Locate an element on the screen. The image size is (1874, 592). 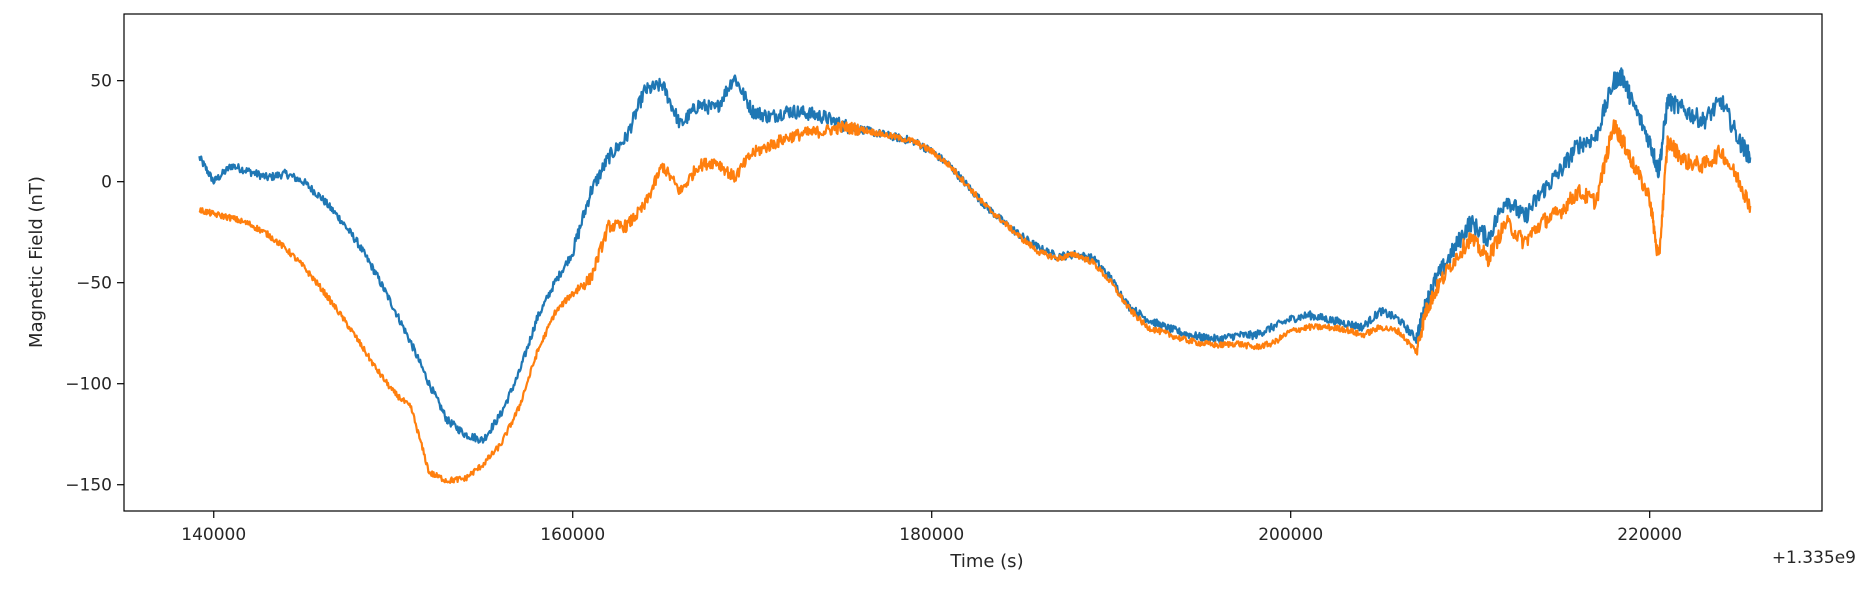
y-tick-label: −100 is located at coordinates (88, 385).